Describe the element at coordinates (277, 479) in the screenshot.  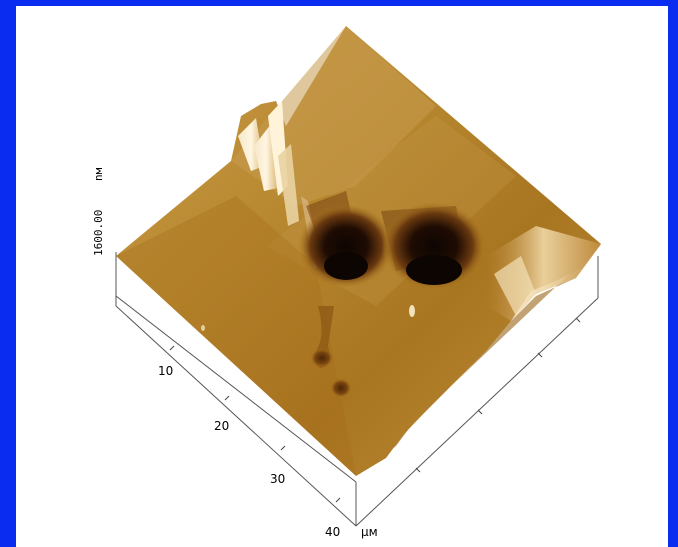
I see `x-tick-30: 30` at that location.